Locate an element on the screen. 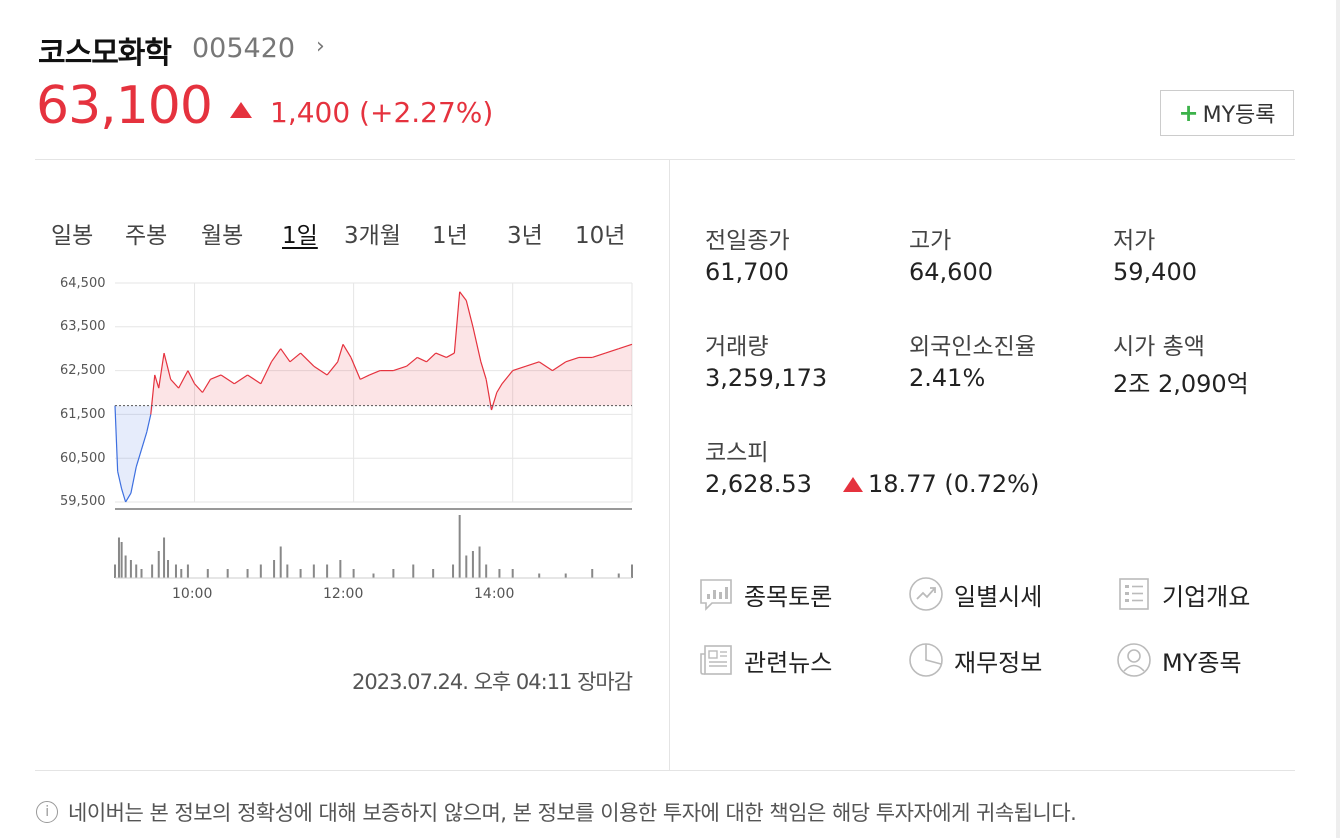 The height and width of the screenshot is (838, 1340). tab-weekly: 주봉 is located at coordinates (146, 236).